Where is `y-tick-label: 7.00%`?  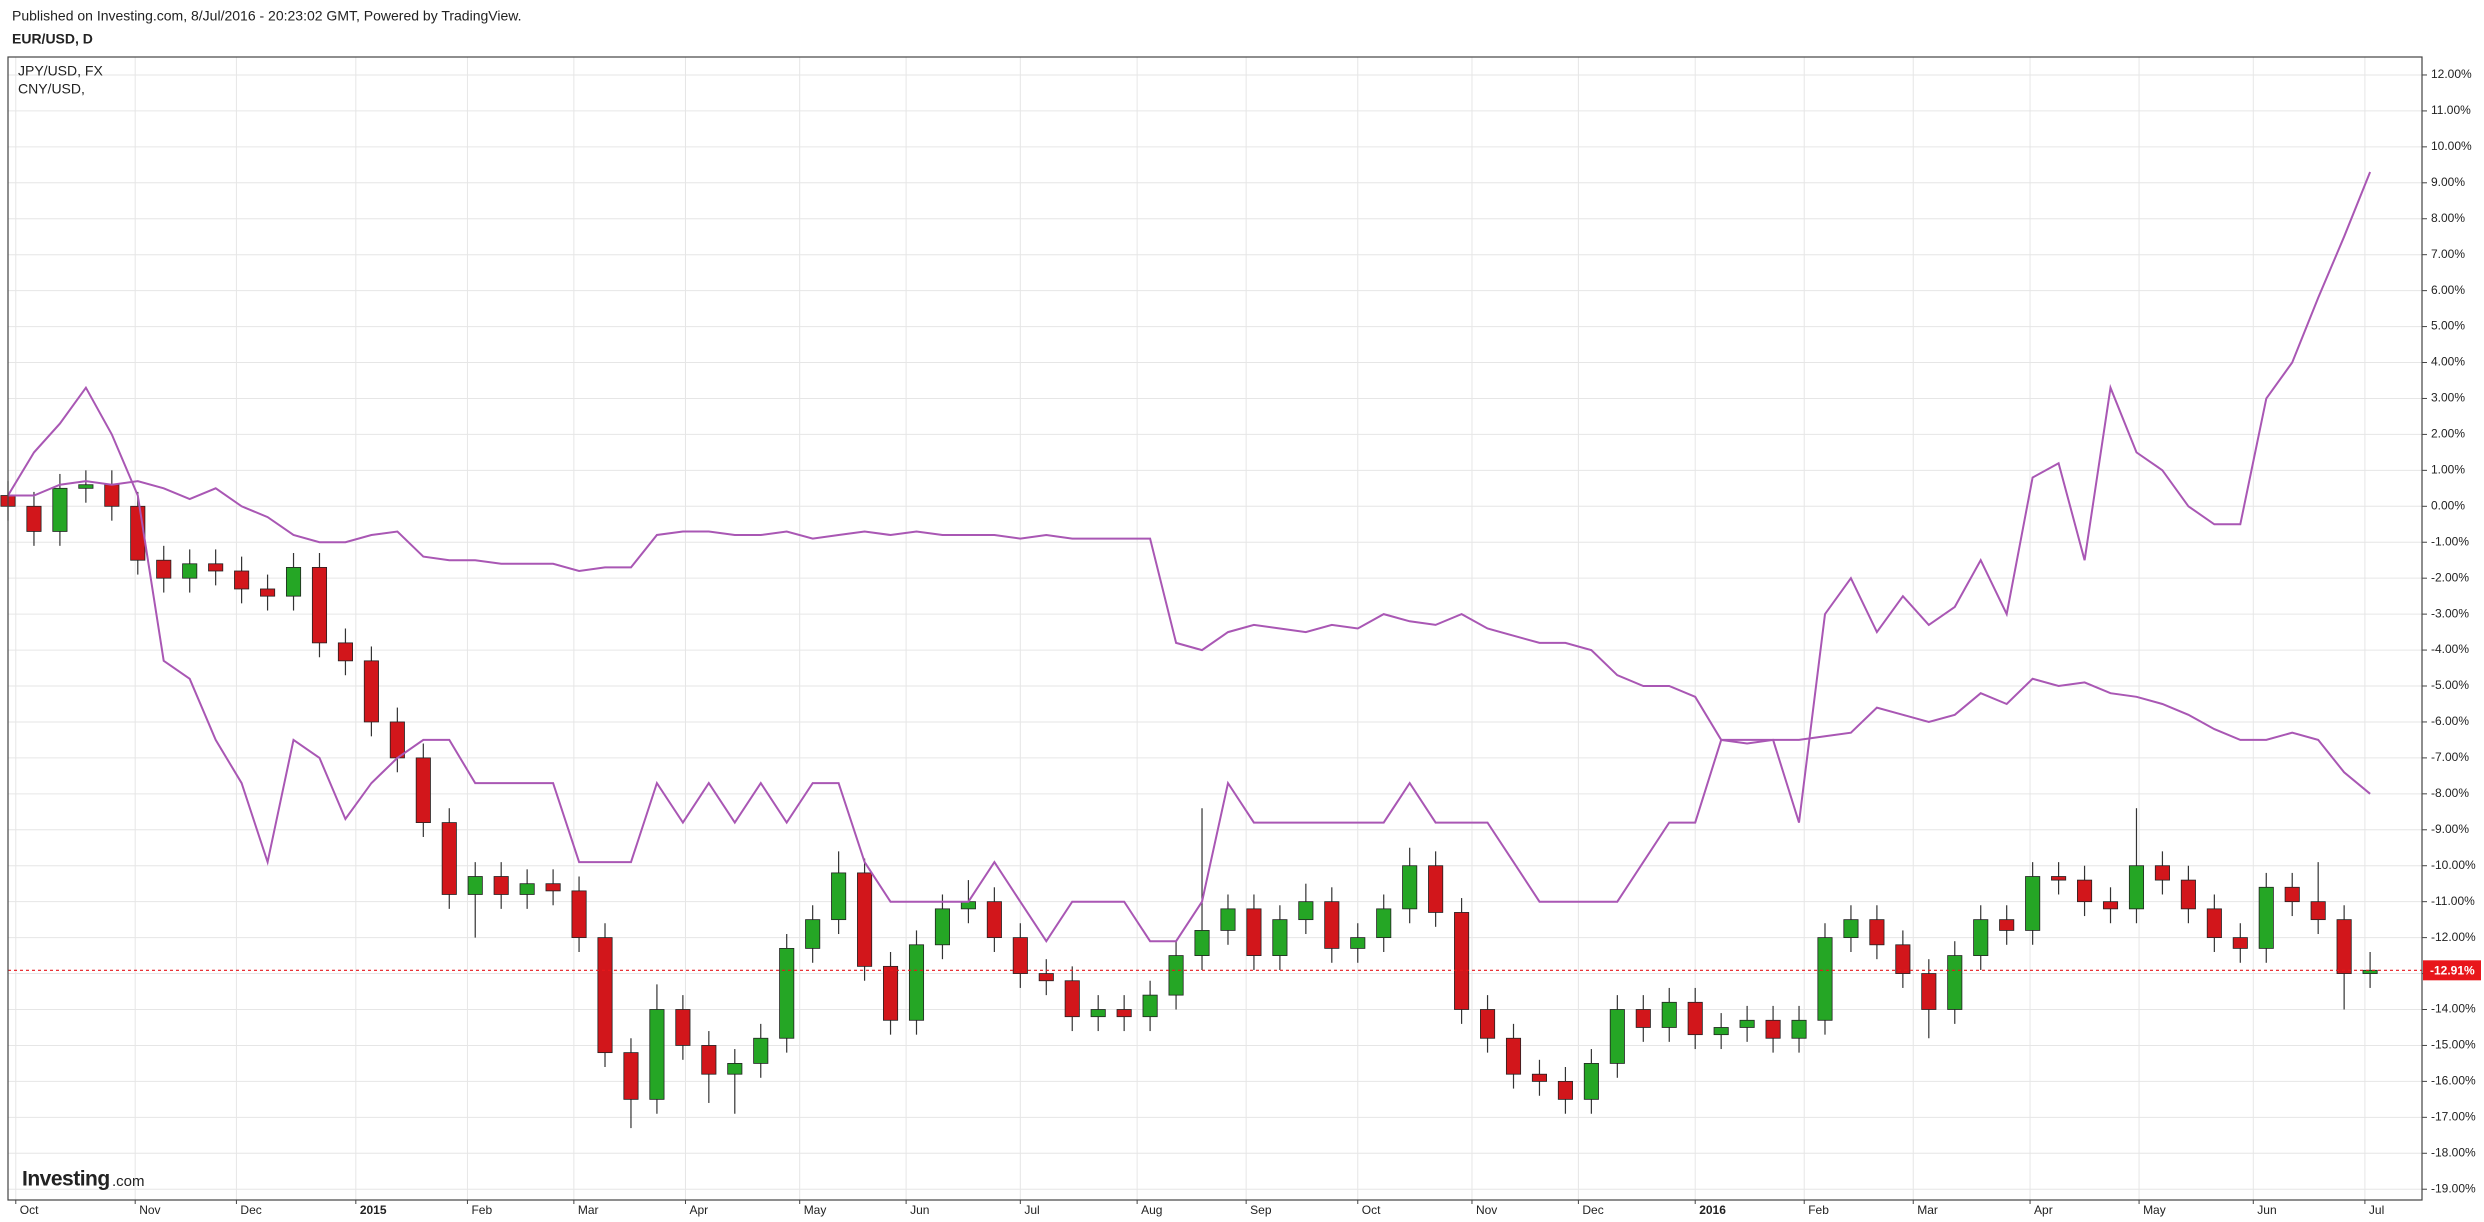 y-tick-label: 7.00% is located at coordinates (2448, 254).